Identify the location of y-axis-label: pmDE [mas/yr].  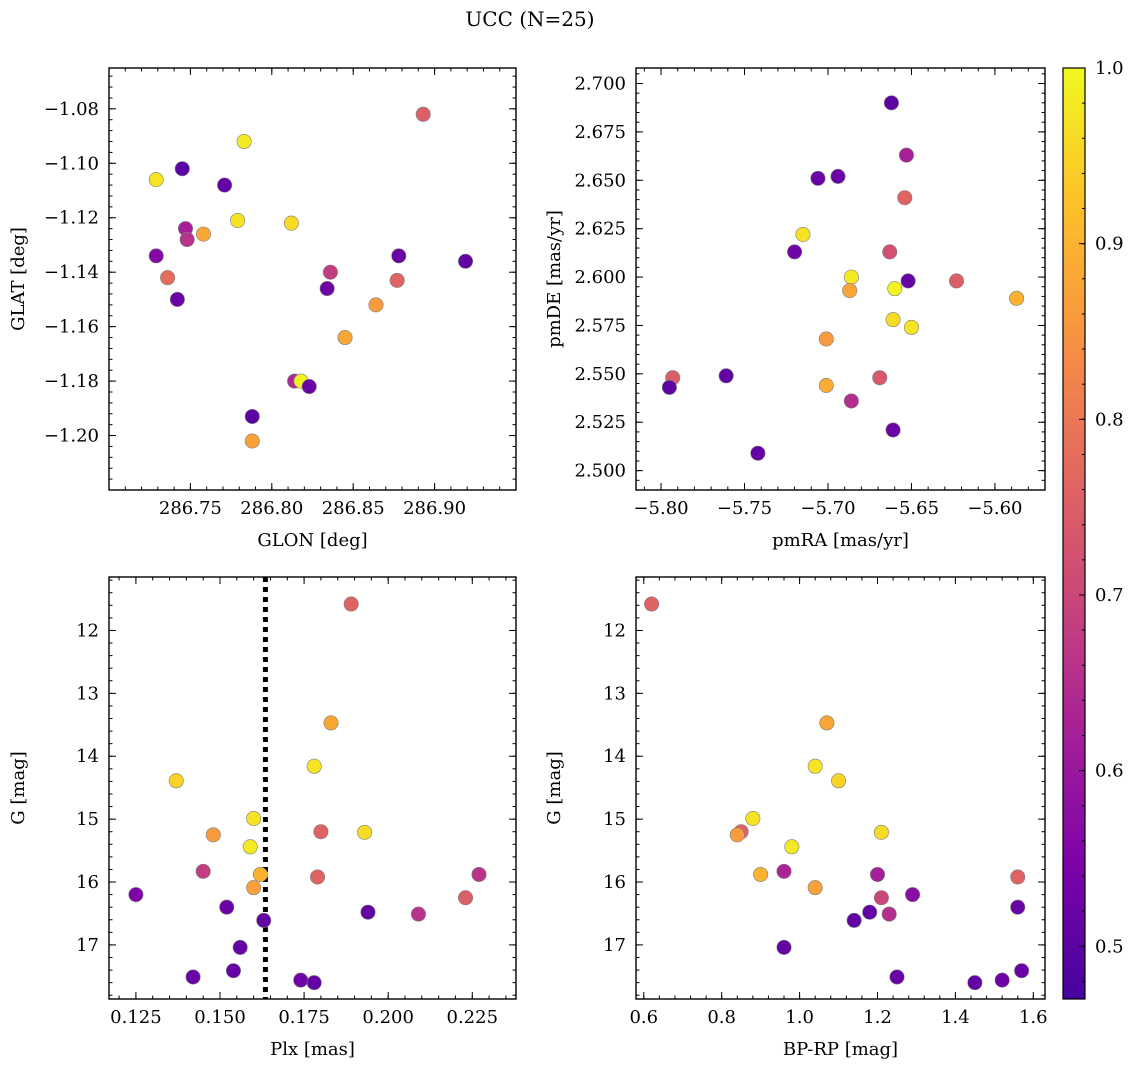
(554, 279).